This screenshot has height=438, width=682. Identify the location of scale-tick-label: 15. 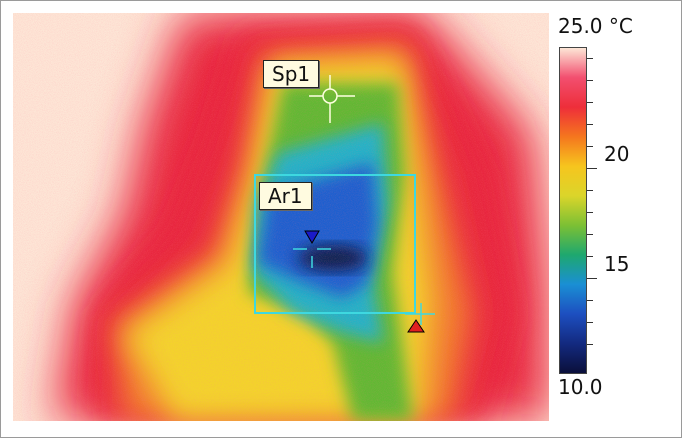
(617, 264).